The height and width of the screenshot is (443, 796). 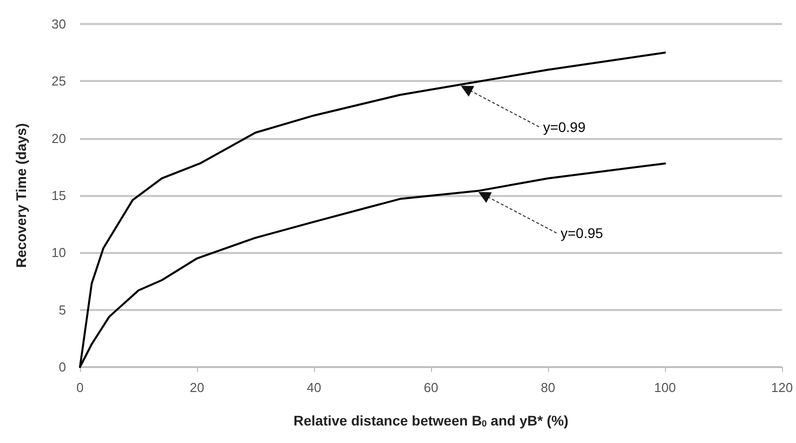 I want to click on y-tick-label: 25, so click(x=59, y=81).